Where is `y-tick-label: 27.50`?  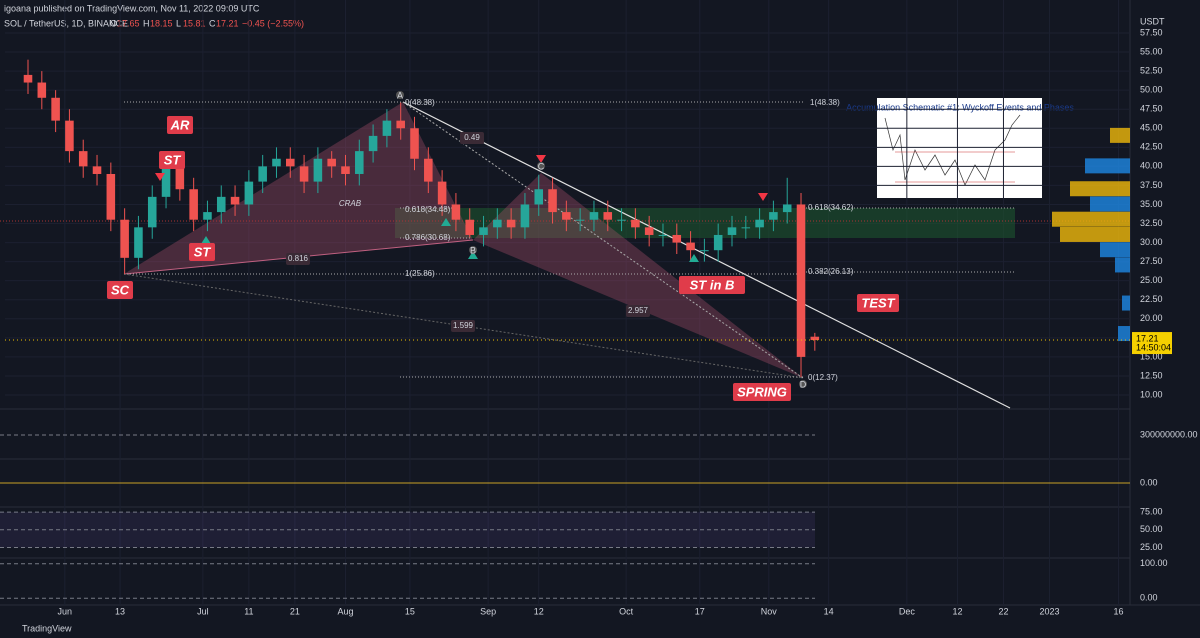
y-tick-label: 27.50 is located at coordinates (1151, 261).